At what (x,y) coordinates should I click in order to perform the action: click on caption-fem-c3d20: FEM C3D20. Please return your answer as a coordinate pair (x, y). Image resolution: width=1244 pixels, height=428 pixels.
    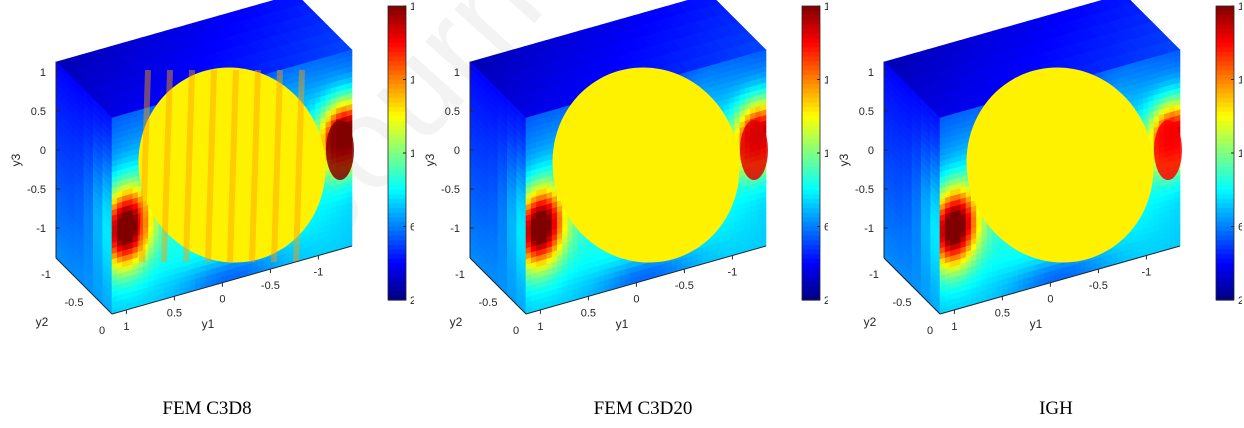
    Looking at the image, I should click on (643, 408).